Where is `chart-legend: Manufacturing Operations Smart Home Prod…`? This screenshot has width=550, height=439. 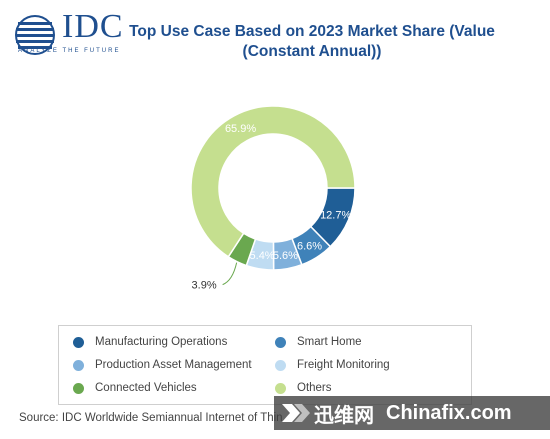
chart-legend: Manufacturing Operations Smart Home Prod… is located at coordinates (265, 365).